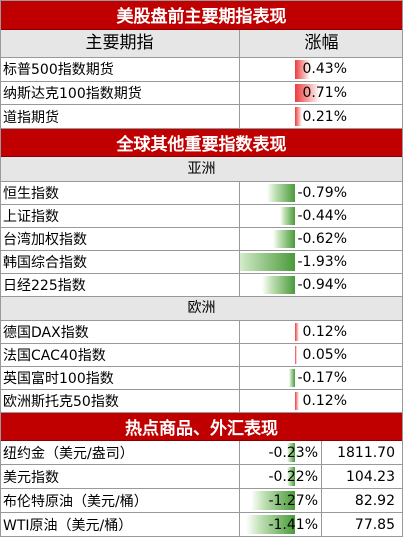  What do you see at coordinates (120, 452) in the screenshot?
I see `commodity-name: 纽约金（美元/盎司）` at bounding box center [120, 452].